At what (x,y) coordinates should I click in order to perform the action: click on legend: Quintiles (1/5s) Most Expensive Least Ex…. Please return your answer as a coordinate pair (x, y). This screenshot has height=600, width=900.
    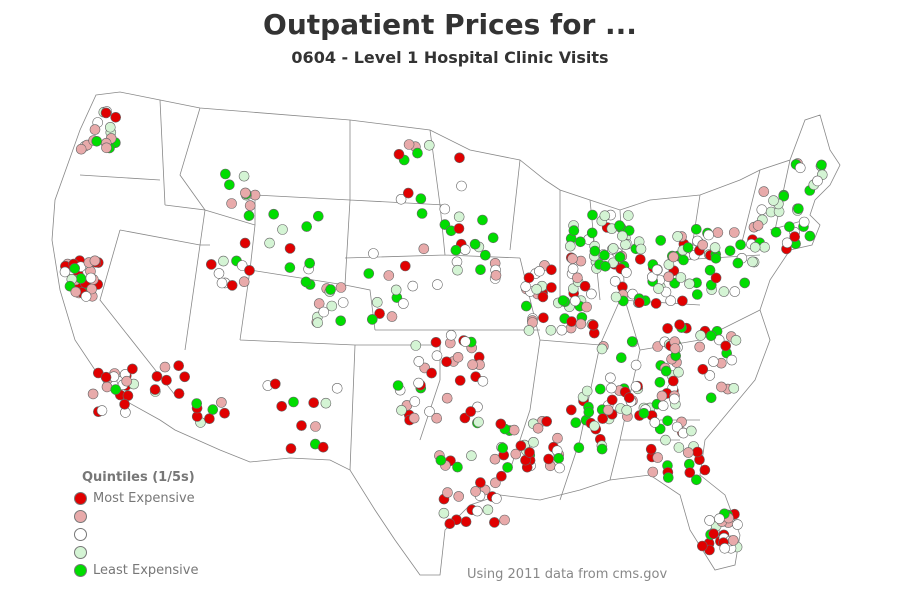
    Looking at the image, I should click on (136, 524).